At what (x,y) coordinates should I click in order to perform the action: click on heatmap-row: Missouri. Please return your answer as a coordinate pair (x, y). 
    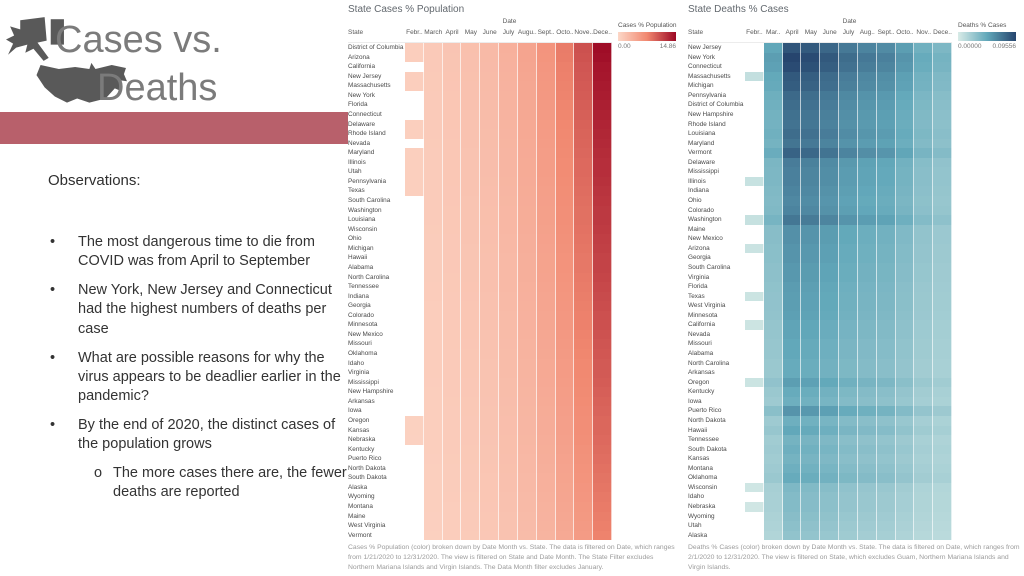
    Looking at the image, I should click on (480, 344).